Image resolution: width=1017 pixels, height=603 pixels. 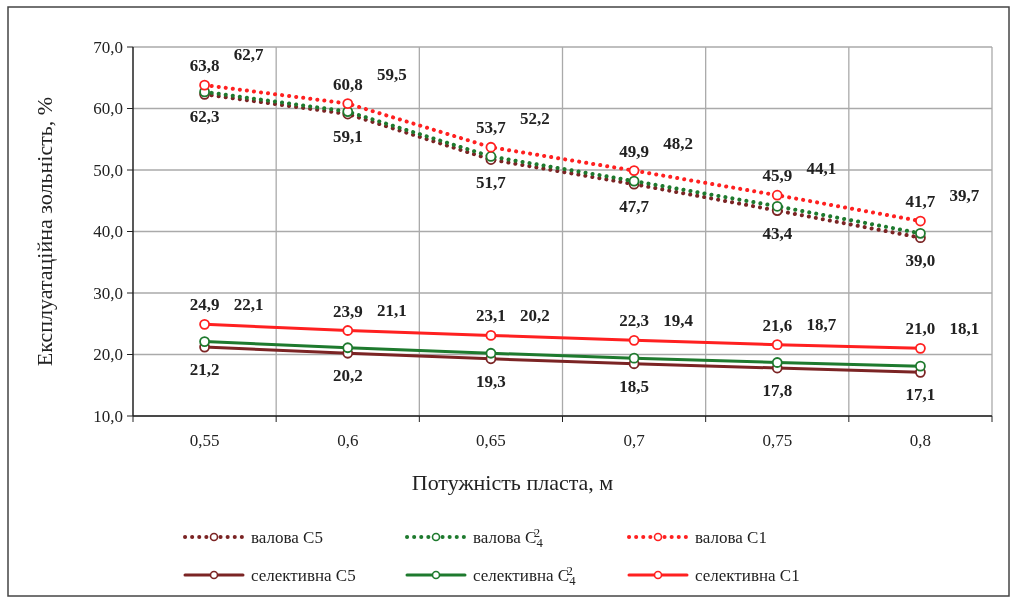 I want to click on data-label: 41,7, so click(x=920, y=202).